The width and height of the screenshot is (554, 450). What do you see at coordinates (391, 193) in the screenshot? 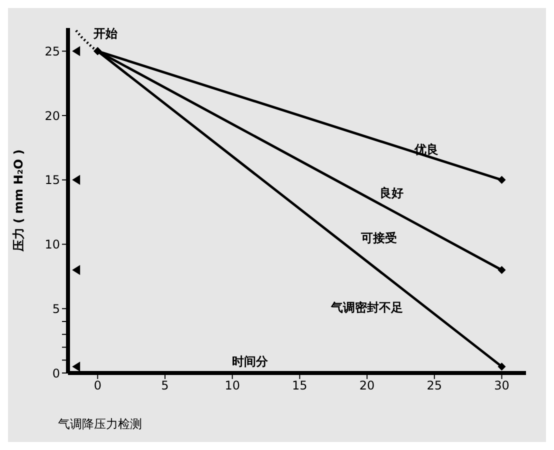
I see `annotation: 良好` at bounding box center [391, 193].